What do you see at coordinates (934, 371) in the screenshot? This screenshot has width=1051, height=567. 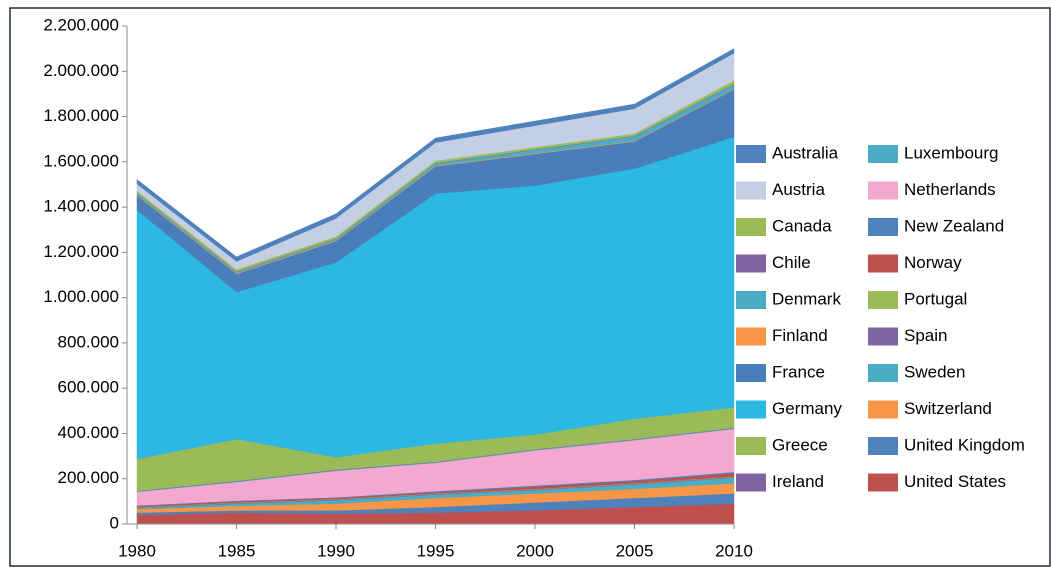 I see `legend-label: Sweden` at bounding box center [934, 371].